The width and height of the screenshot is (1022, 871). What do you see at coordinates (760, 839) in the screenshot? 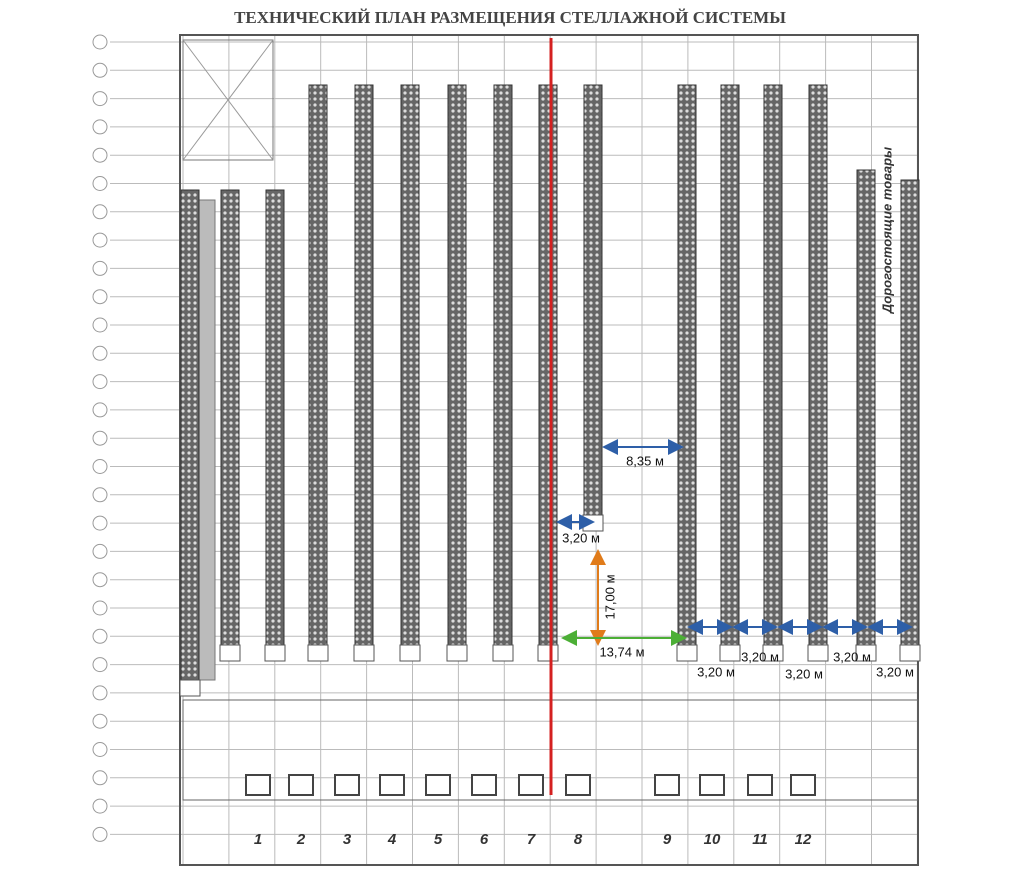
I see `gate-number: 11` at bounding box center [760, 839].